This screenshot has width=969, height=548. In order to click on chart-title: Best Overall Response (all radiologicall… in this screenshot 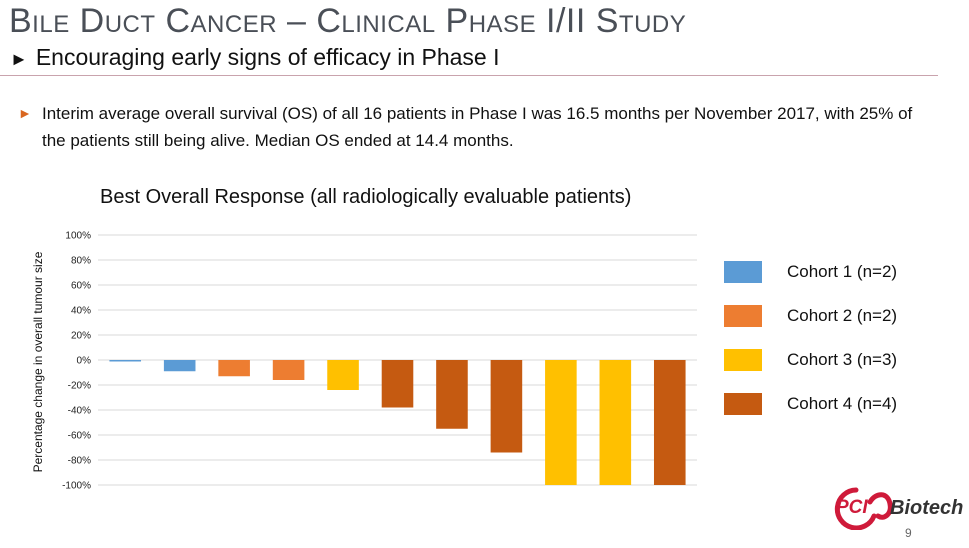, I will do `click(366, 197)`.